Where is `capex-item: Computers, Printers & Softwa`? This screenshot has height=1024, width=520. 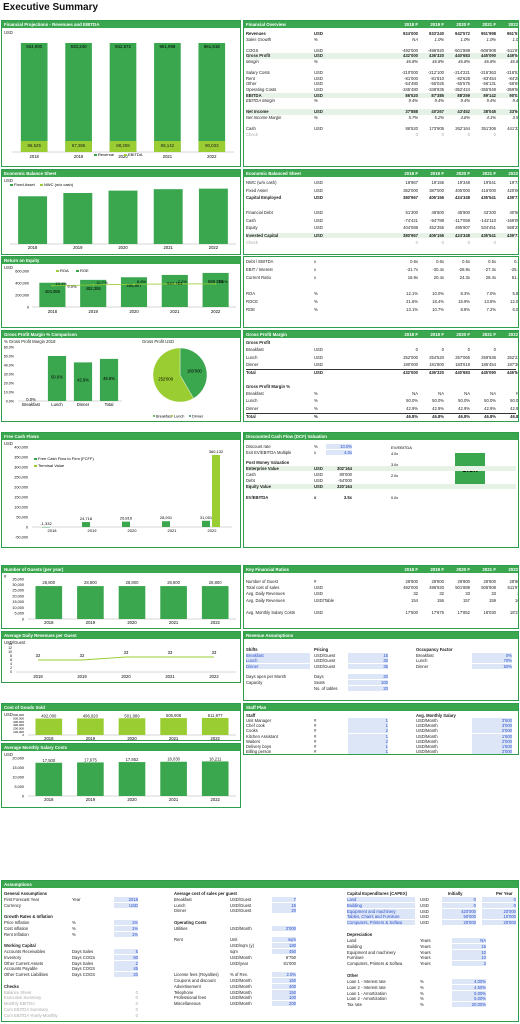
capex-item: Computers, Printers & Softwa is located at coordinates (381, 923).